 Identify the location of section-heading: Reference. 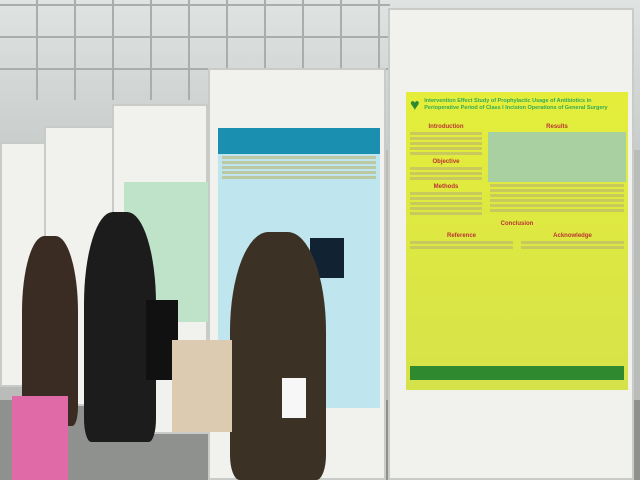
(461, 236).